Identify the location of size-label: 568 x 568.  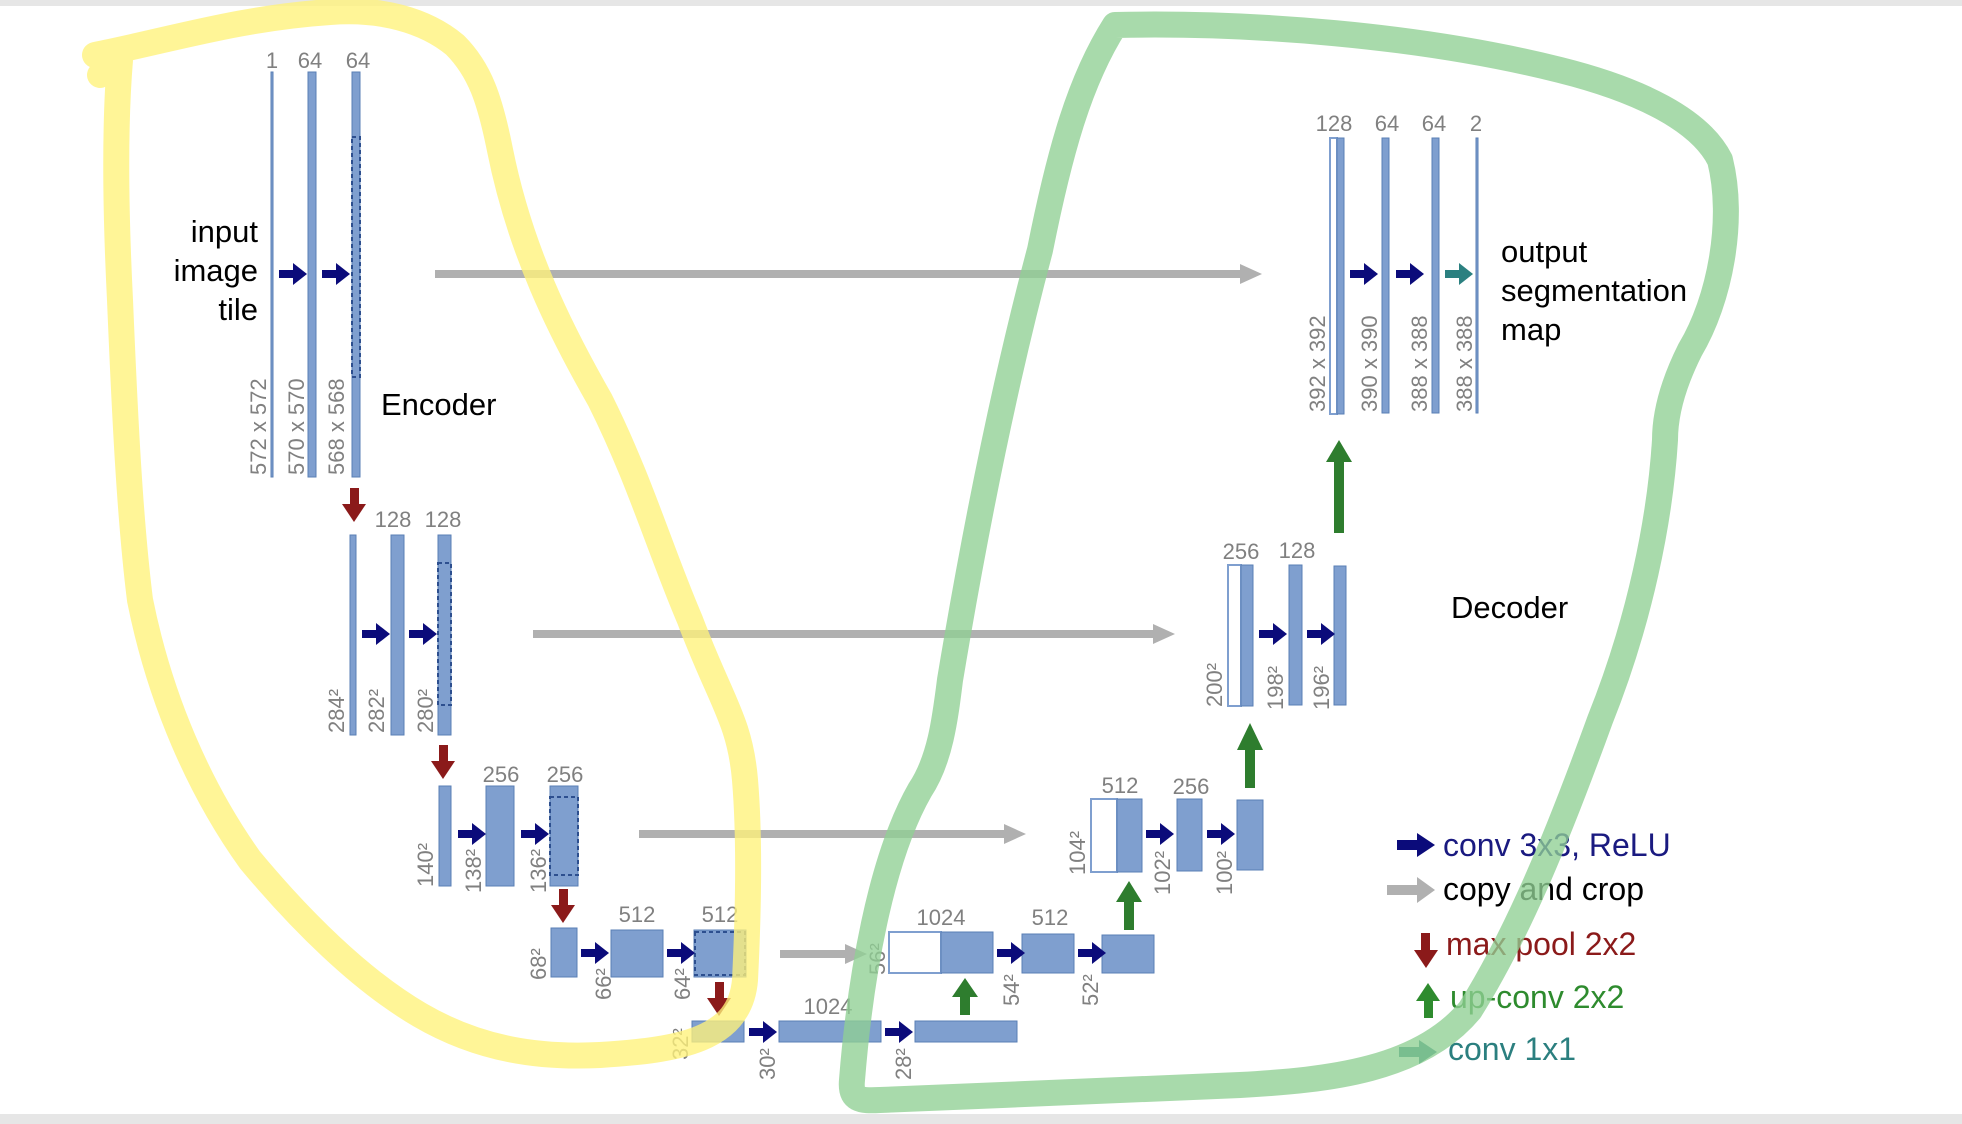
(336, 426).